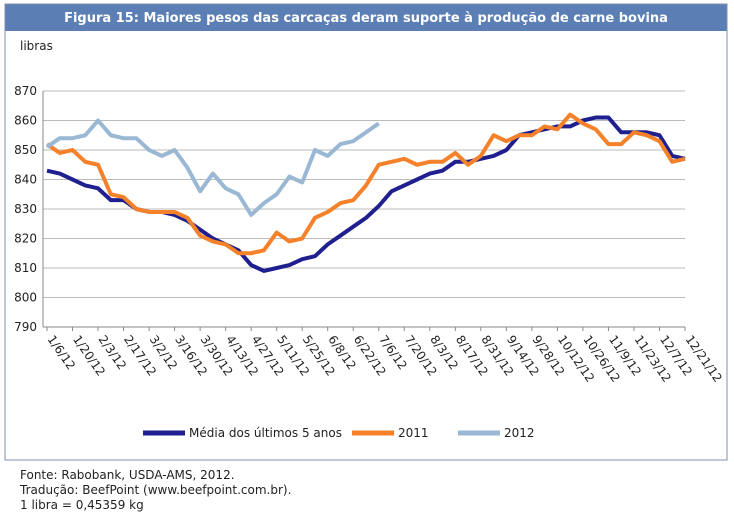 The width and height of the screenshot is (734, 520). I want to click on x-tick-label: 12/21/12, so click(704, 359).